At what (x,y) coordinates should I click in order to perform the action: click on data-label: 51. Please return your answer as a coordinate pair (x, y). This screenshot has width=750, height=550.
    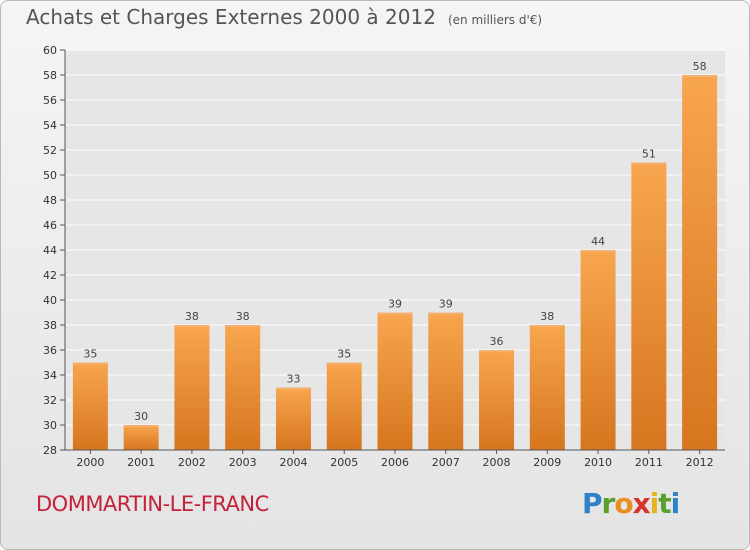
    Looking at the image, I should click on (649, 154).